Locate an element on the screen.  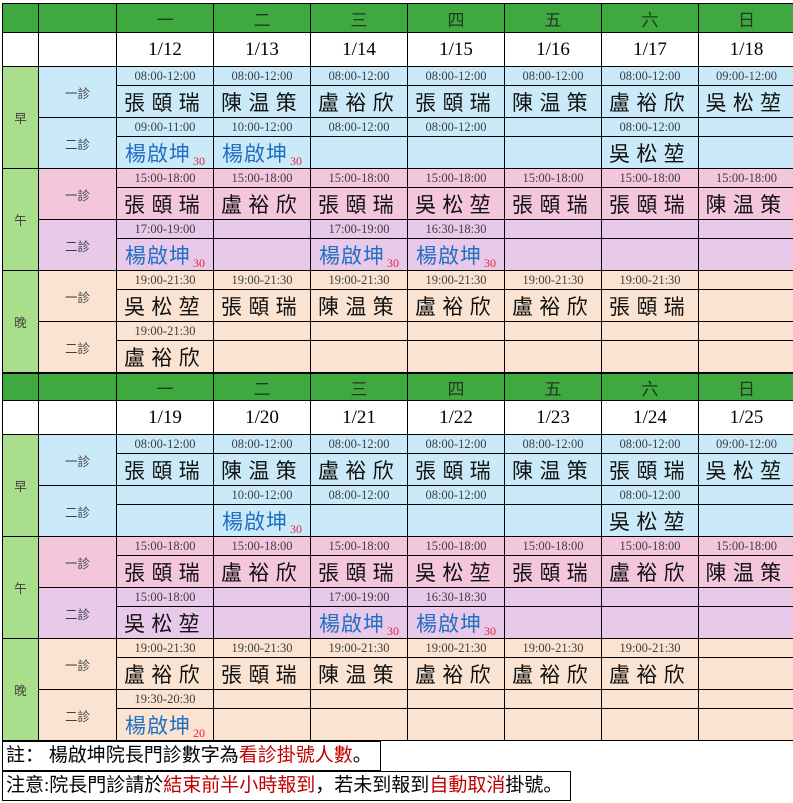
slot-doctor-row: 盧裕欣 張頤瑞 陳温策 盧裕欣 盧裕欣 盧裕欣 is located at coordinates (398, 673).